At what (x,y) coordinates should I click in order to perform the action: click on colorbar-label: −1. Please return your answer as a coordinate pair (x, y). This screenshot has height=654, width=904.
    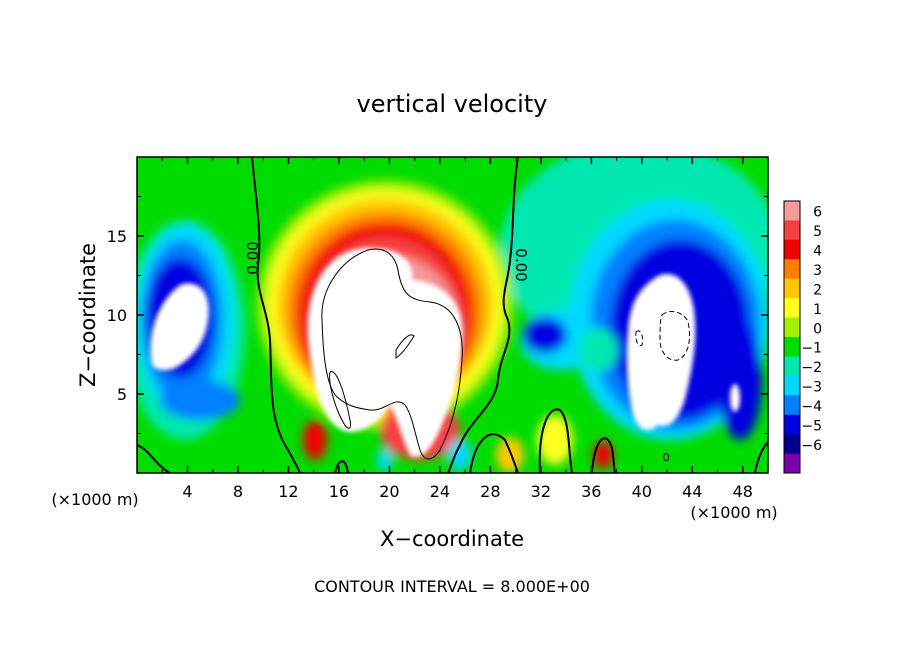
    Looking at the image, I should click on (811, 349).